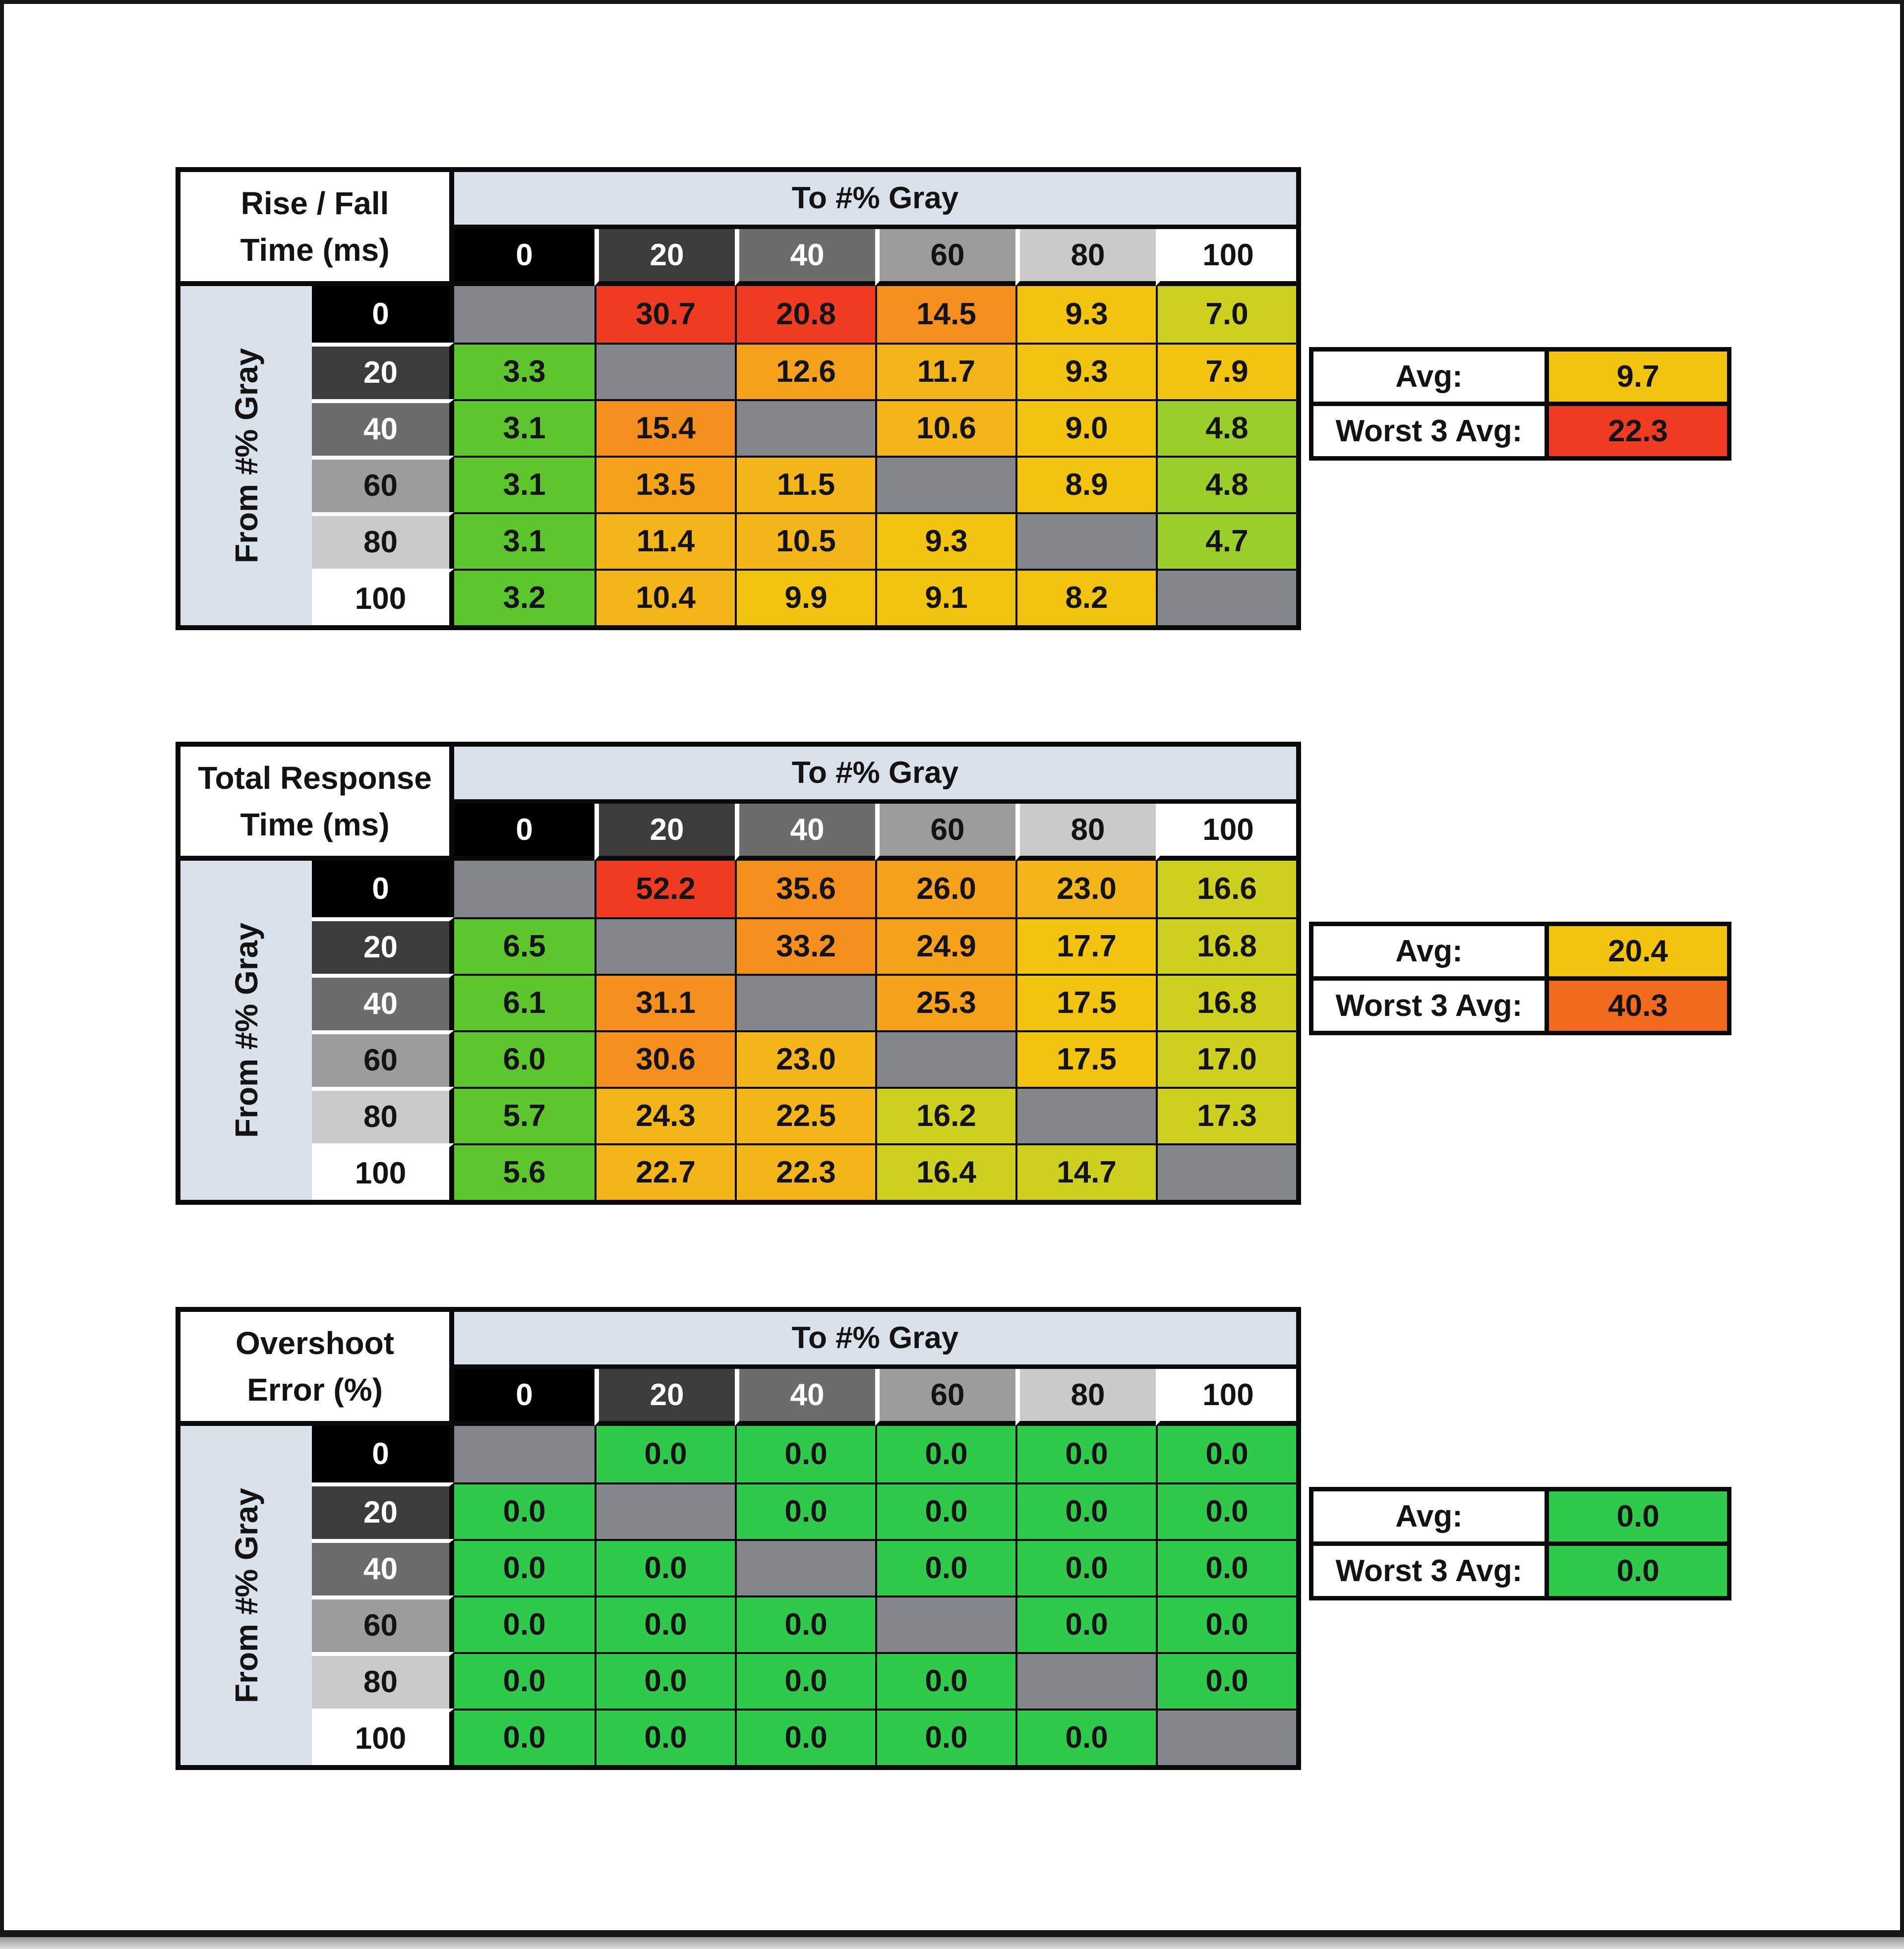 The image size is (1904, 1949). What do you see at coordinates (383, 1454) in the screenshot?
I see `row-header-0: 0` at bounding box center [383, 1454].